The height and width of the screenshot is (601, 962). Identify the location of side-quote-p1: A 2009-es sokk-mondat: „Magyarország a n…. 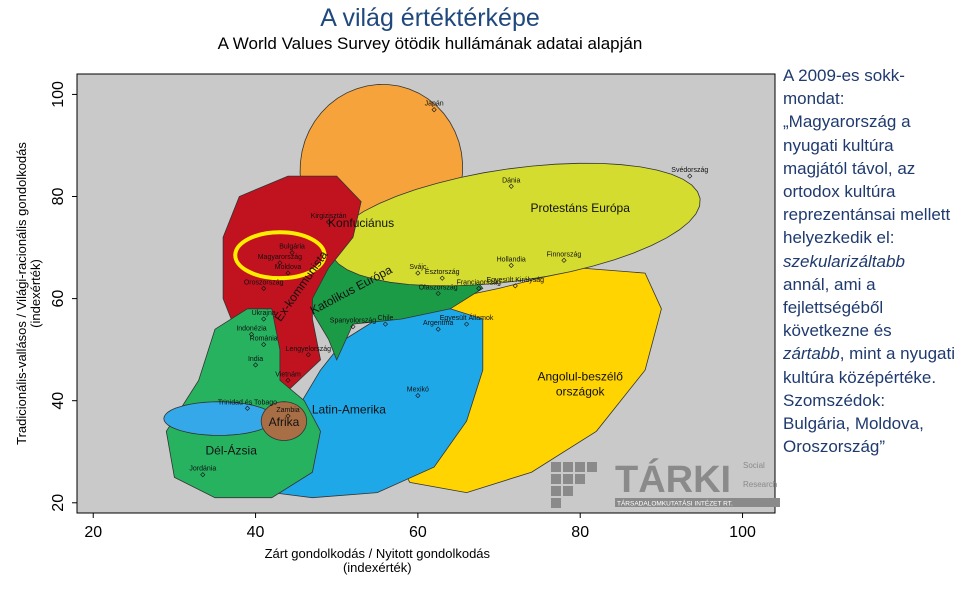
(867, 157).